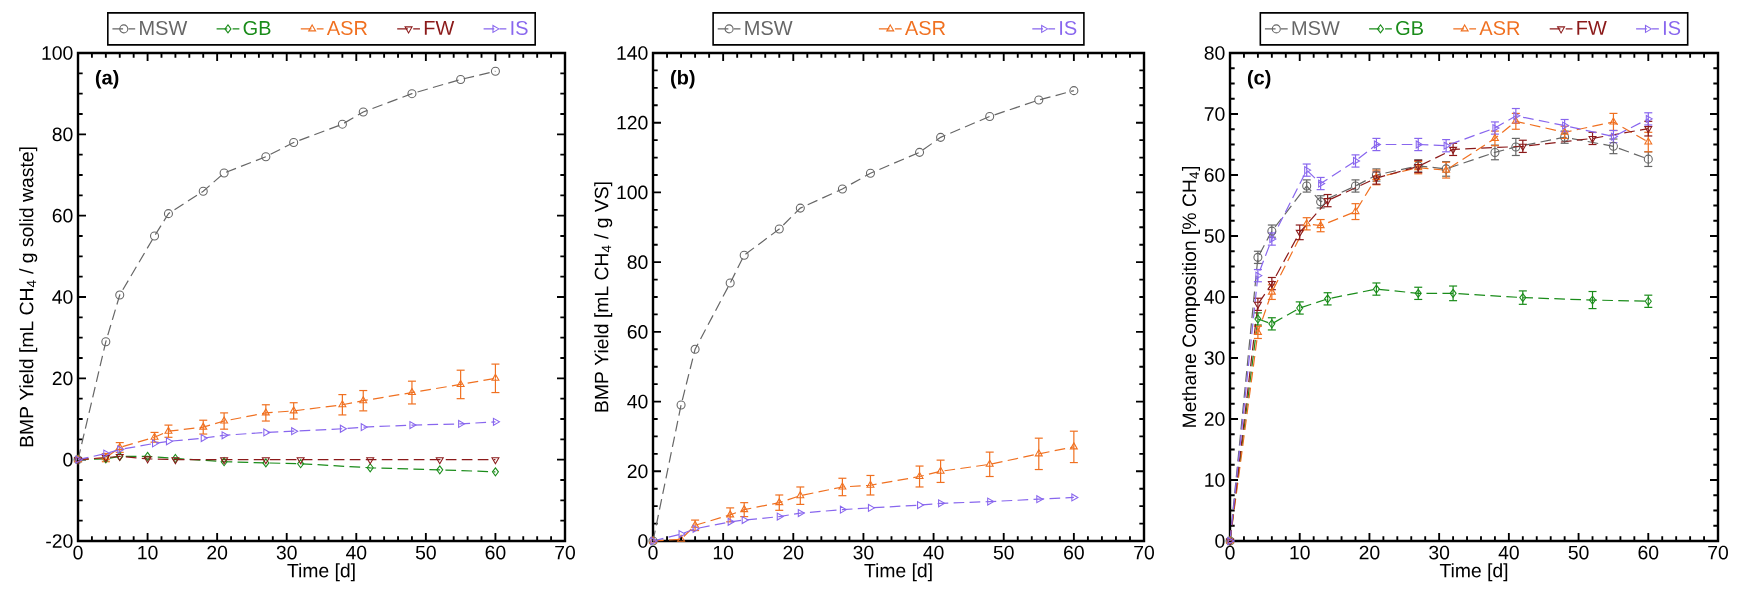 This screenshot has height=597, width=1737. Describe the element at coordinates (632, 122) in the screenshot. I see `y-tick-label: 120` at that location.